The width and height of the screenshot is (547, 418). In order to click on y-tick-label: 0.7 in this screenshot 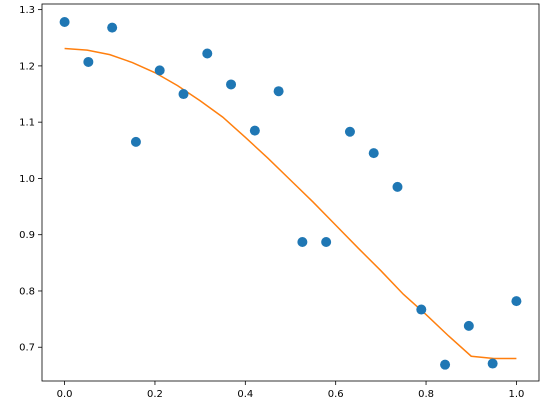, I will do `click(27, 348)`.